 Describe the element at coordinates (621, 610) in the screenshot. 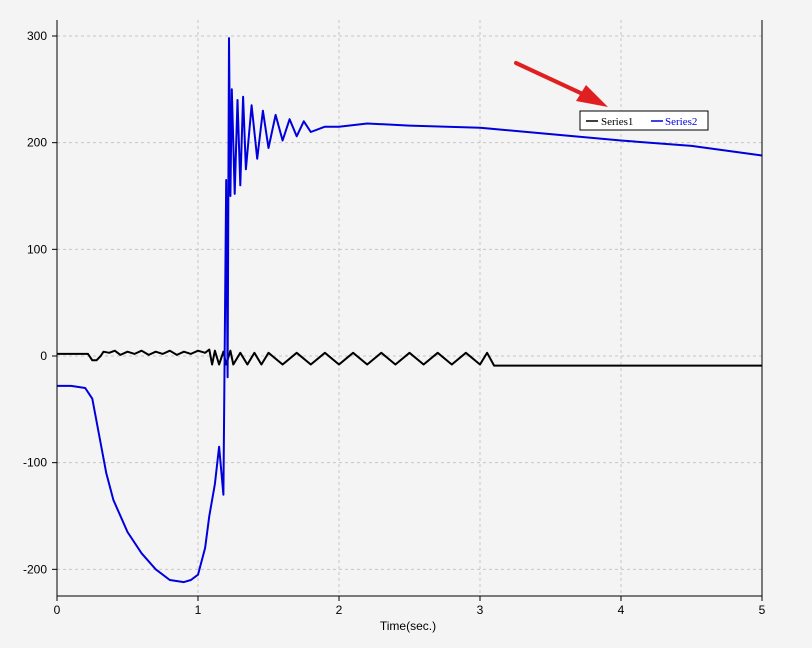

I see `x-tick-label: 4` at that location.